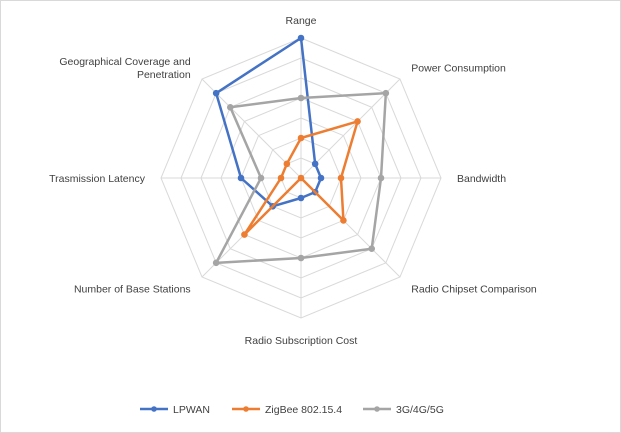  I want to click on legend: LPWAN ZigBee 802.15.4 3G/4G/5G, so click(292, 410).